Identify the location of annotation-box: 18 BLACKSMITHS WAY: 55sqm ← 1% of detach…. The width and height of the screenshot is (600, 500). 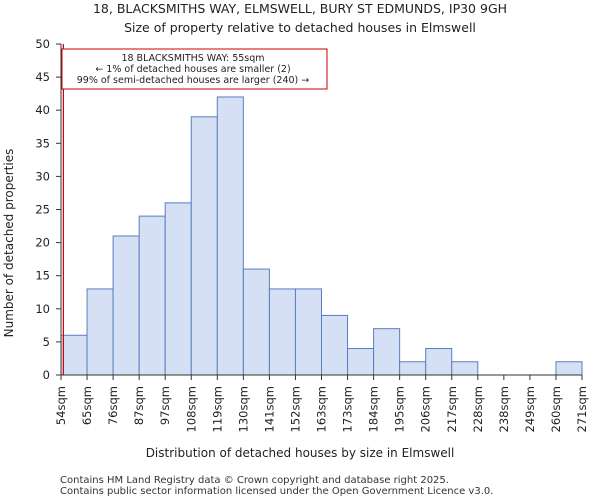
(194, 69).